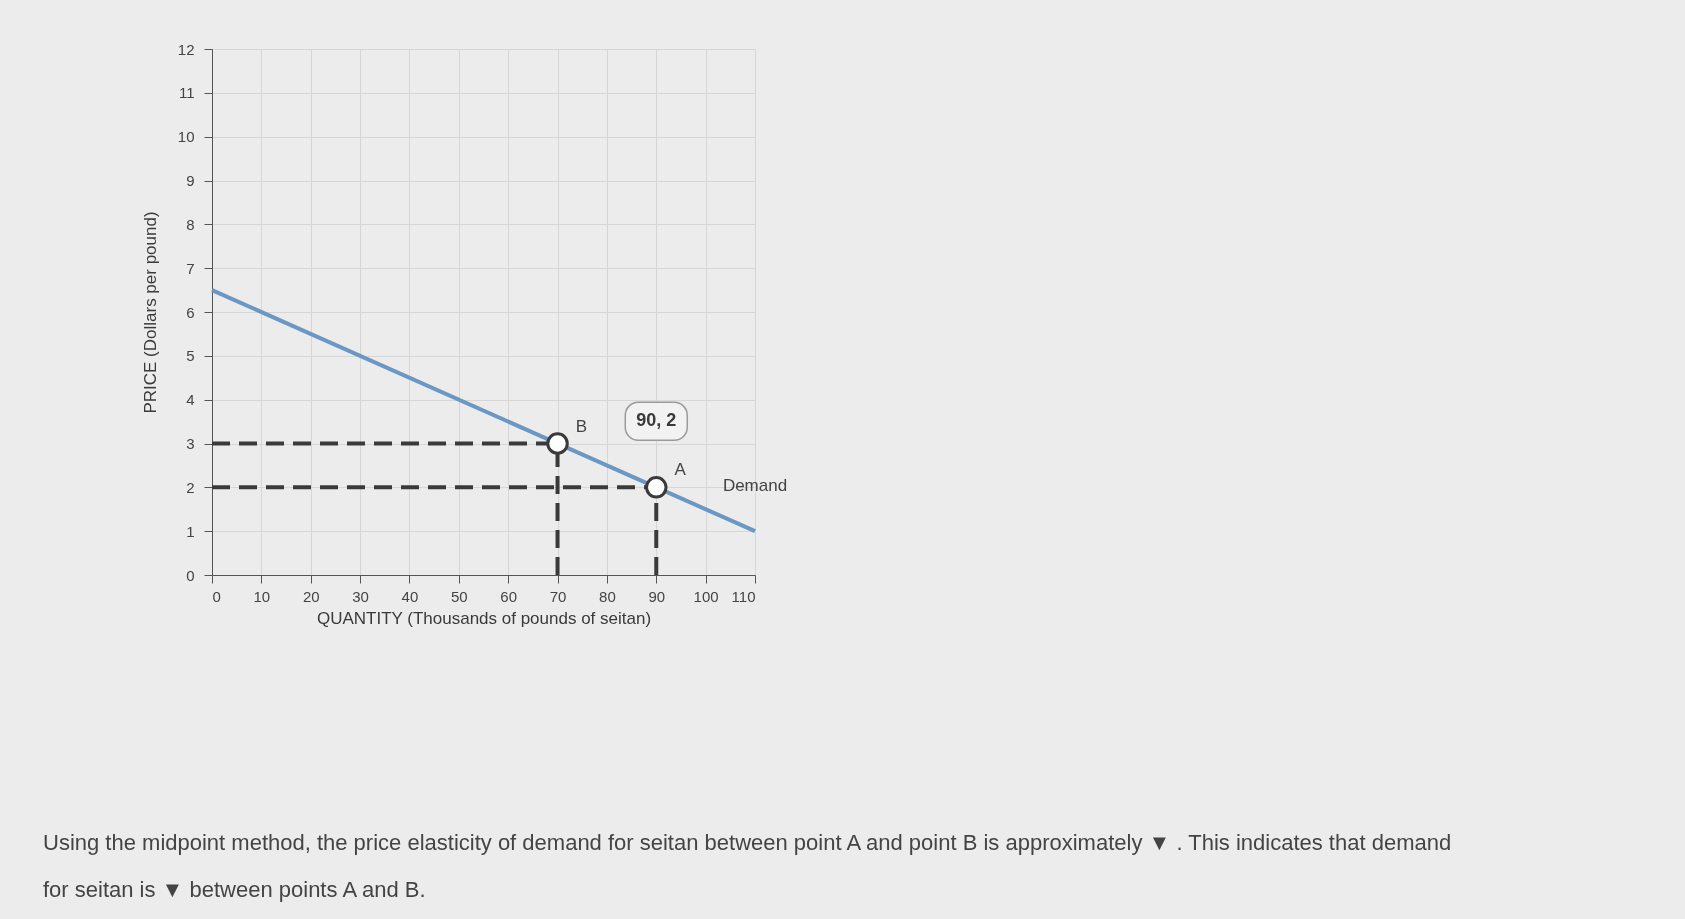 The image size is (1685, 919). I want to click on x-tick-label: 100, so click(706, 596).